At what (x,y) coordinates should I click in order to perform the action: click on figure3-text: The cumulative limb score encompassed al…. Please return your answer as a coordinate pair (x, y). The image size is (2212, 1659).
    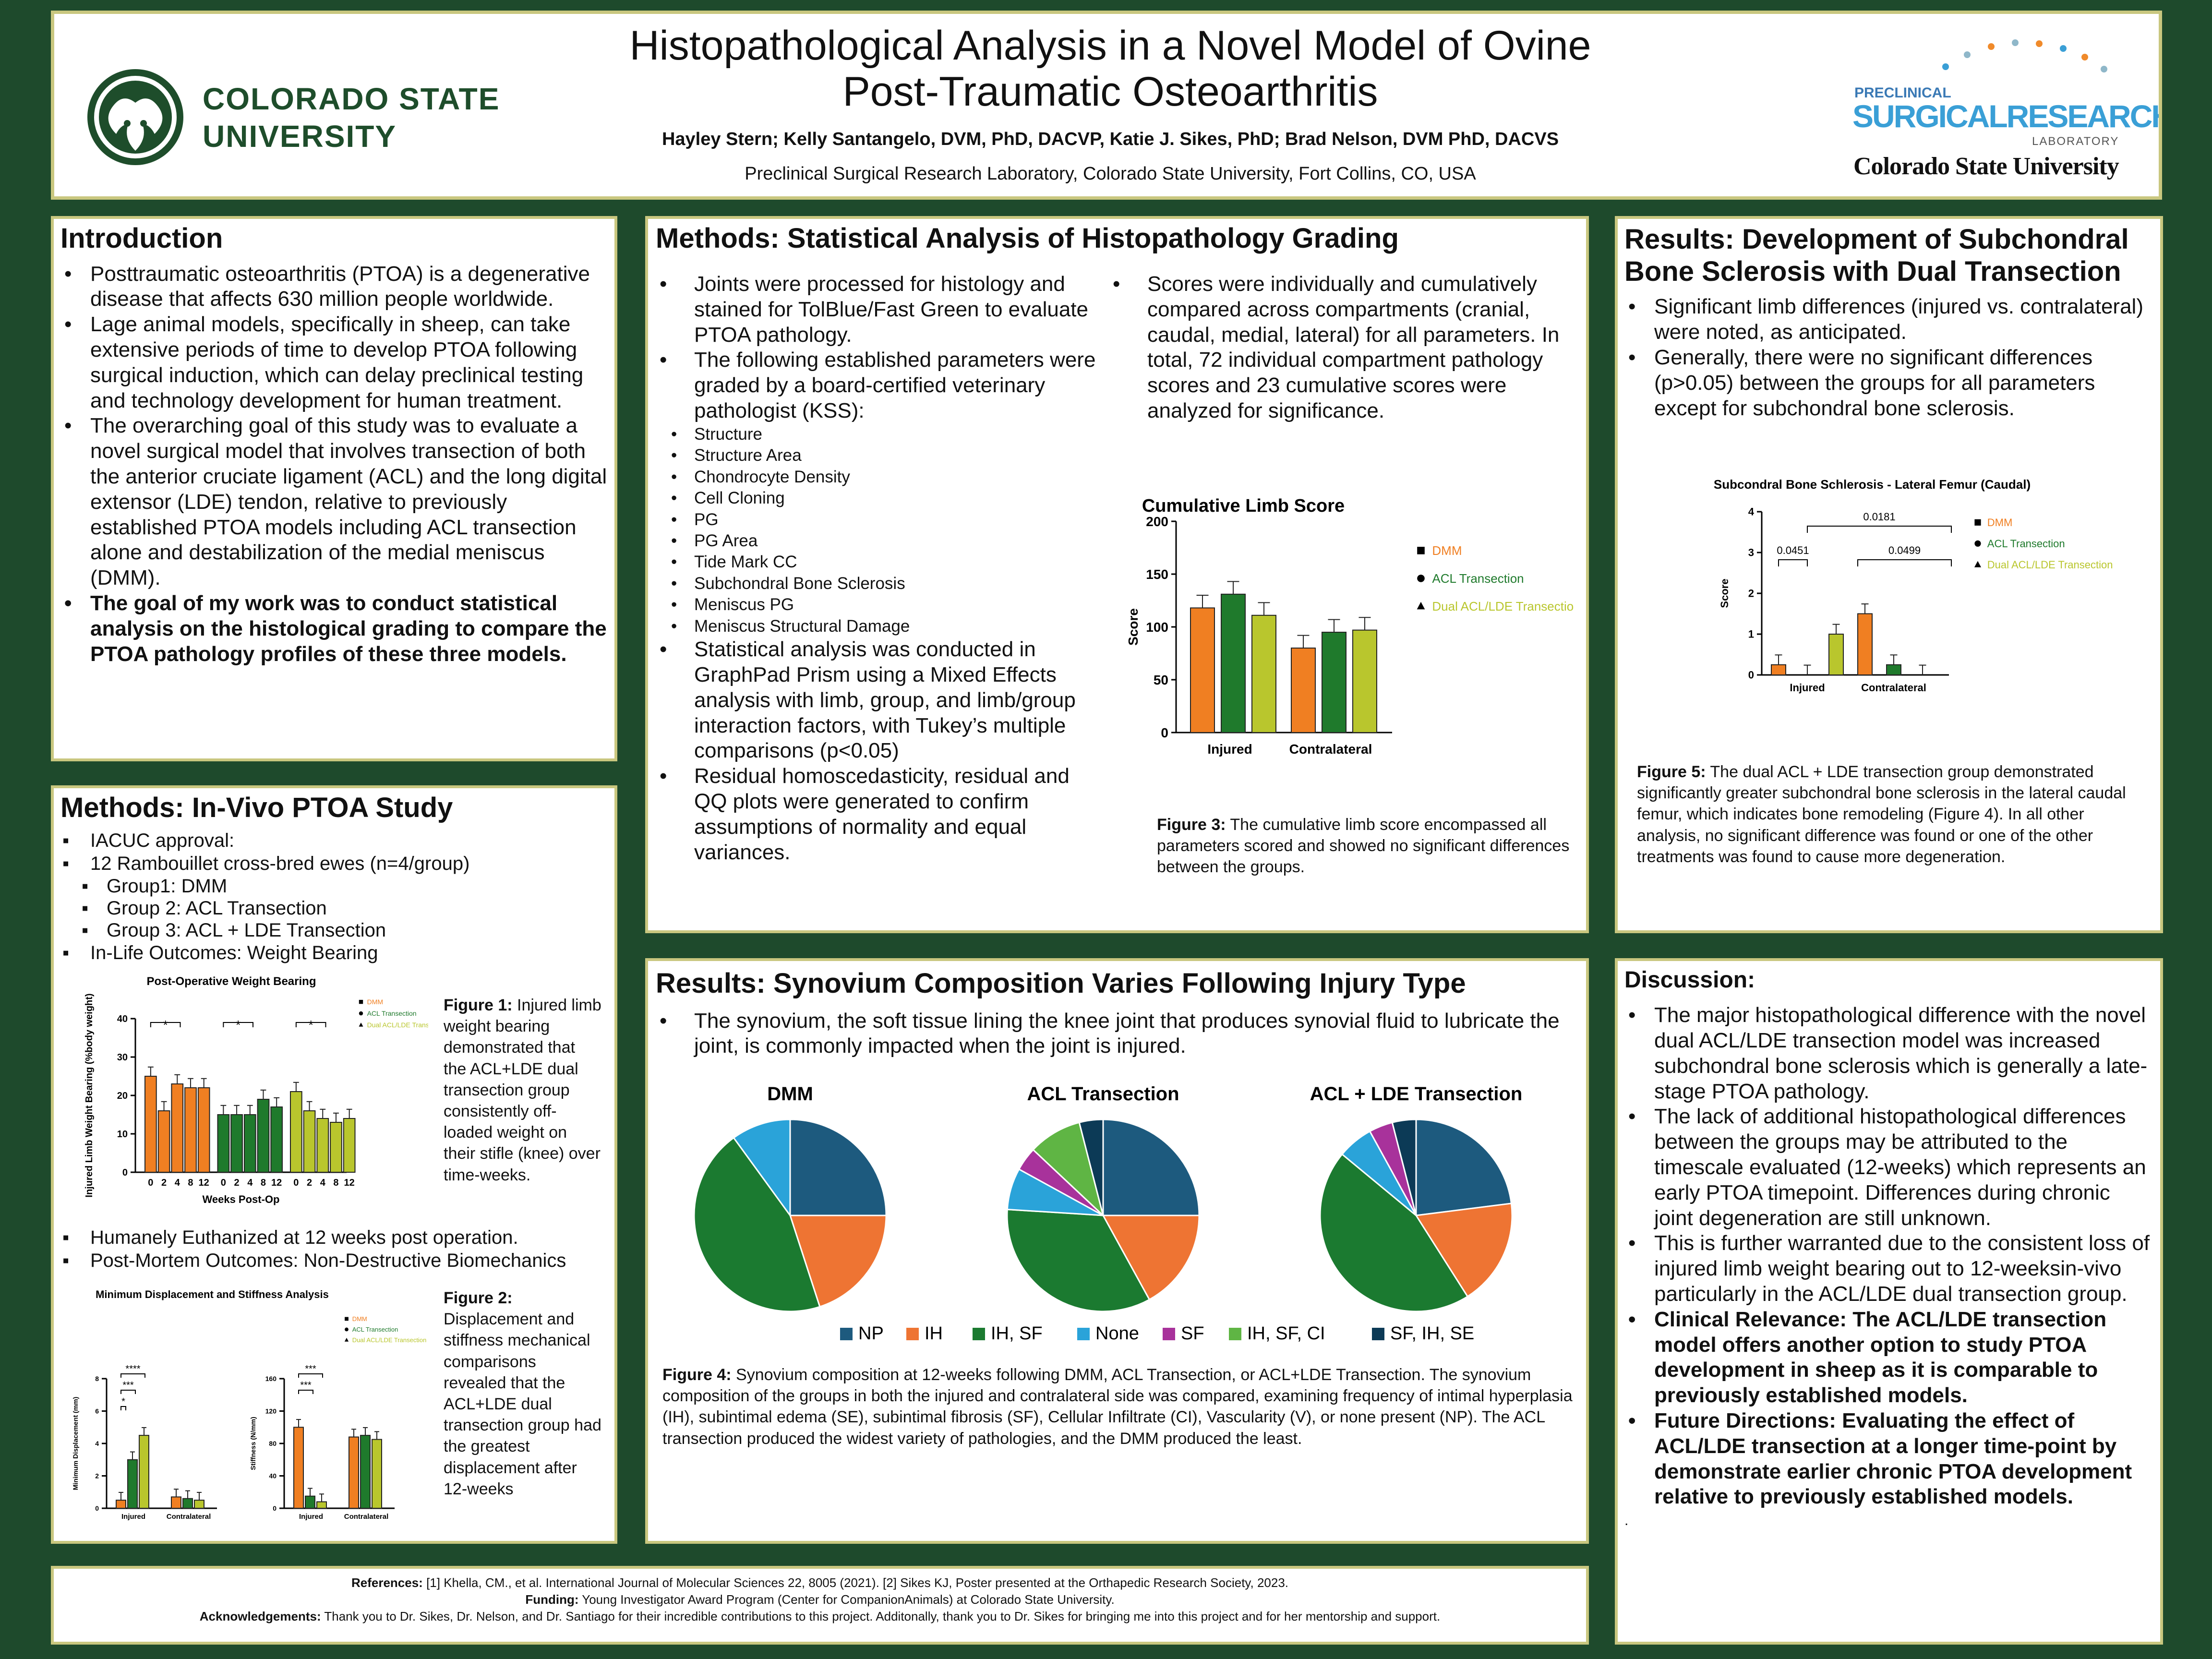
    Looking at the image, I should click on (1363, 846).